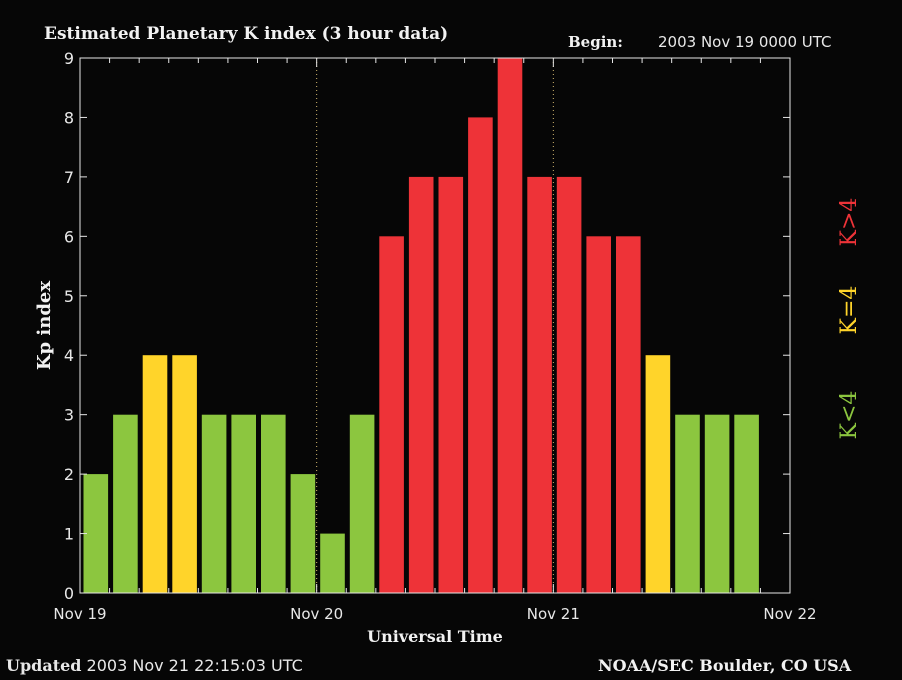 Image resolution: width=902 pixels, height=680 pixels. What do you see at coordinates (69, 296) in the screenshot?
I see `y-tick-label: 5` at bounding box center [69, 296].